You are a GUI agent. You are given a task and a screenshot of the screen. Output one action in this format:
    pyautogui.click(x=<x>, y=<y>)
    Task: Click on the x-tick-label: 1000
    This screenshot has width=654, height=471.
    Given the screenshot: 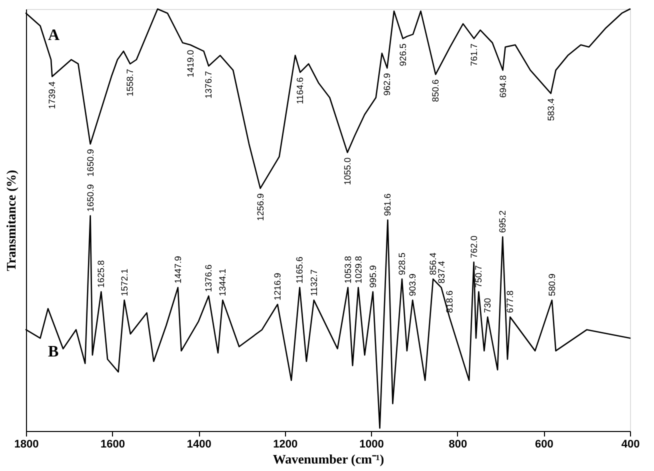 What is the action you would take?
    pyautogui.click(x=371, y=444)
    